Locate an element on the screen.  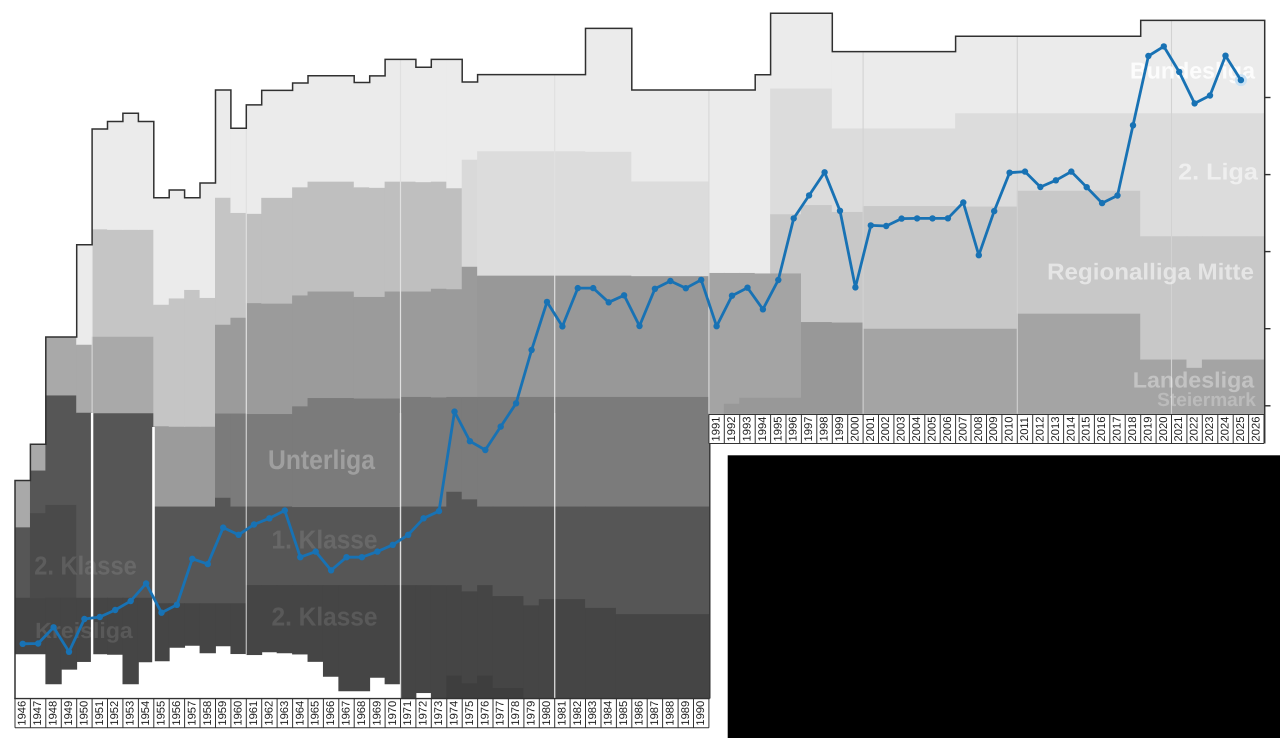
svg-text: 2006 is located at coordinates (948, 429).